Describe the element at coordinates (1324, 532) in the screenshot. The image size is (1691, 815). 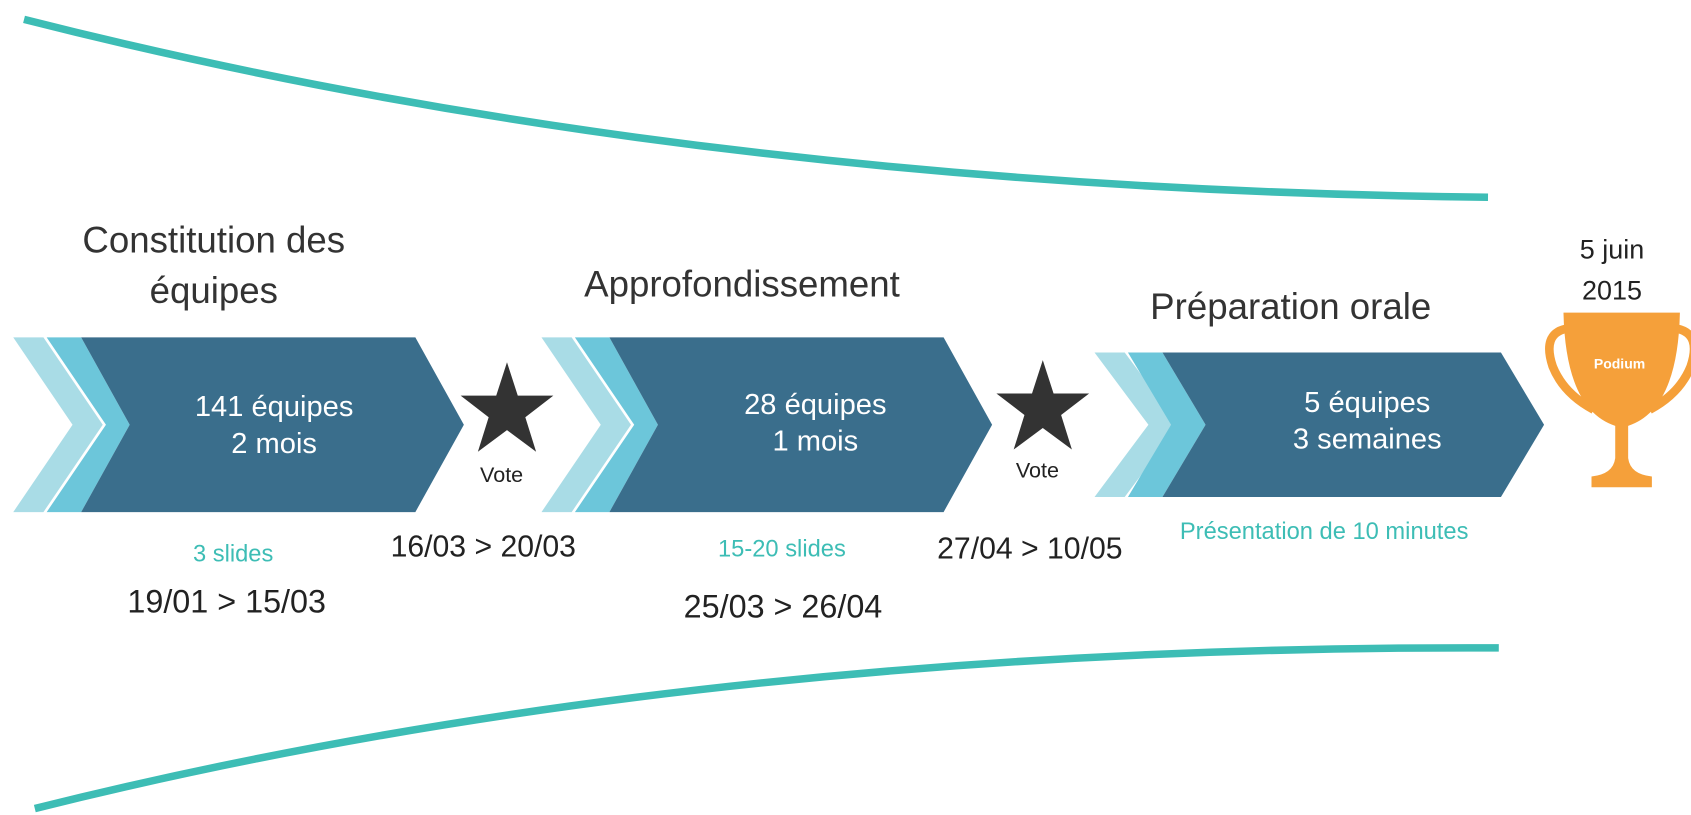
I see `phase-note: Présentation de 10 minutes` at that location.